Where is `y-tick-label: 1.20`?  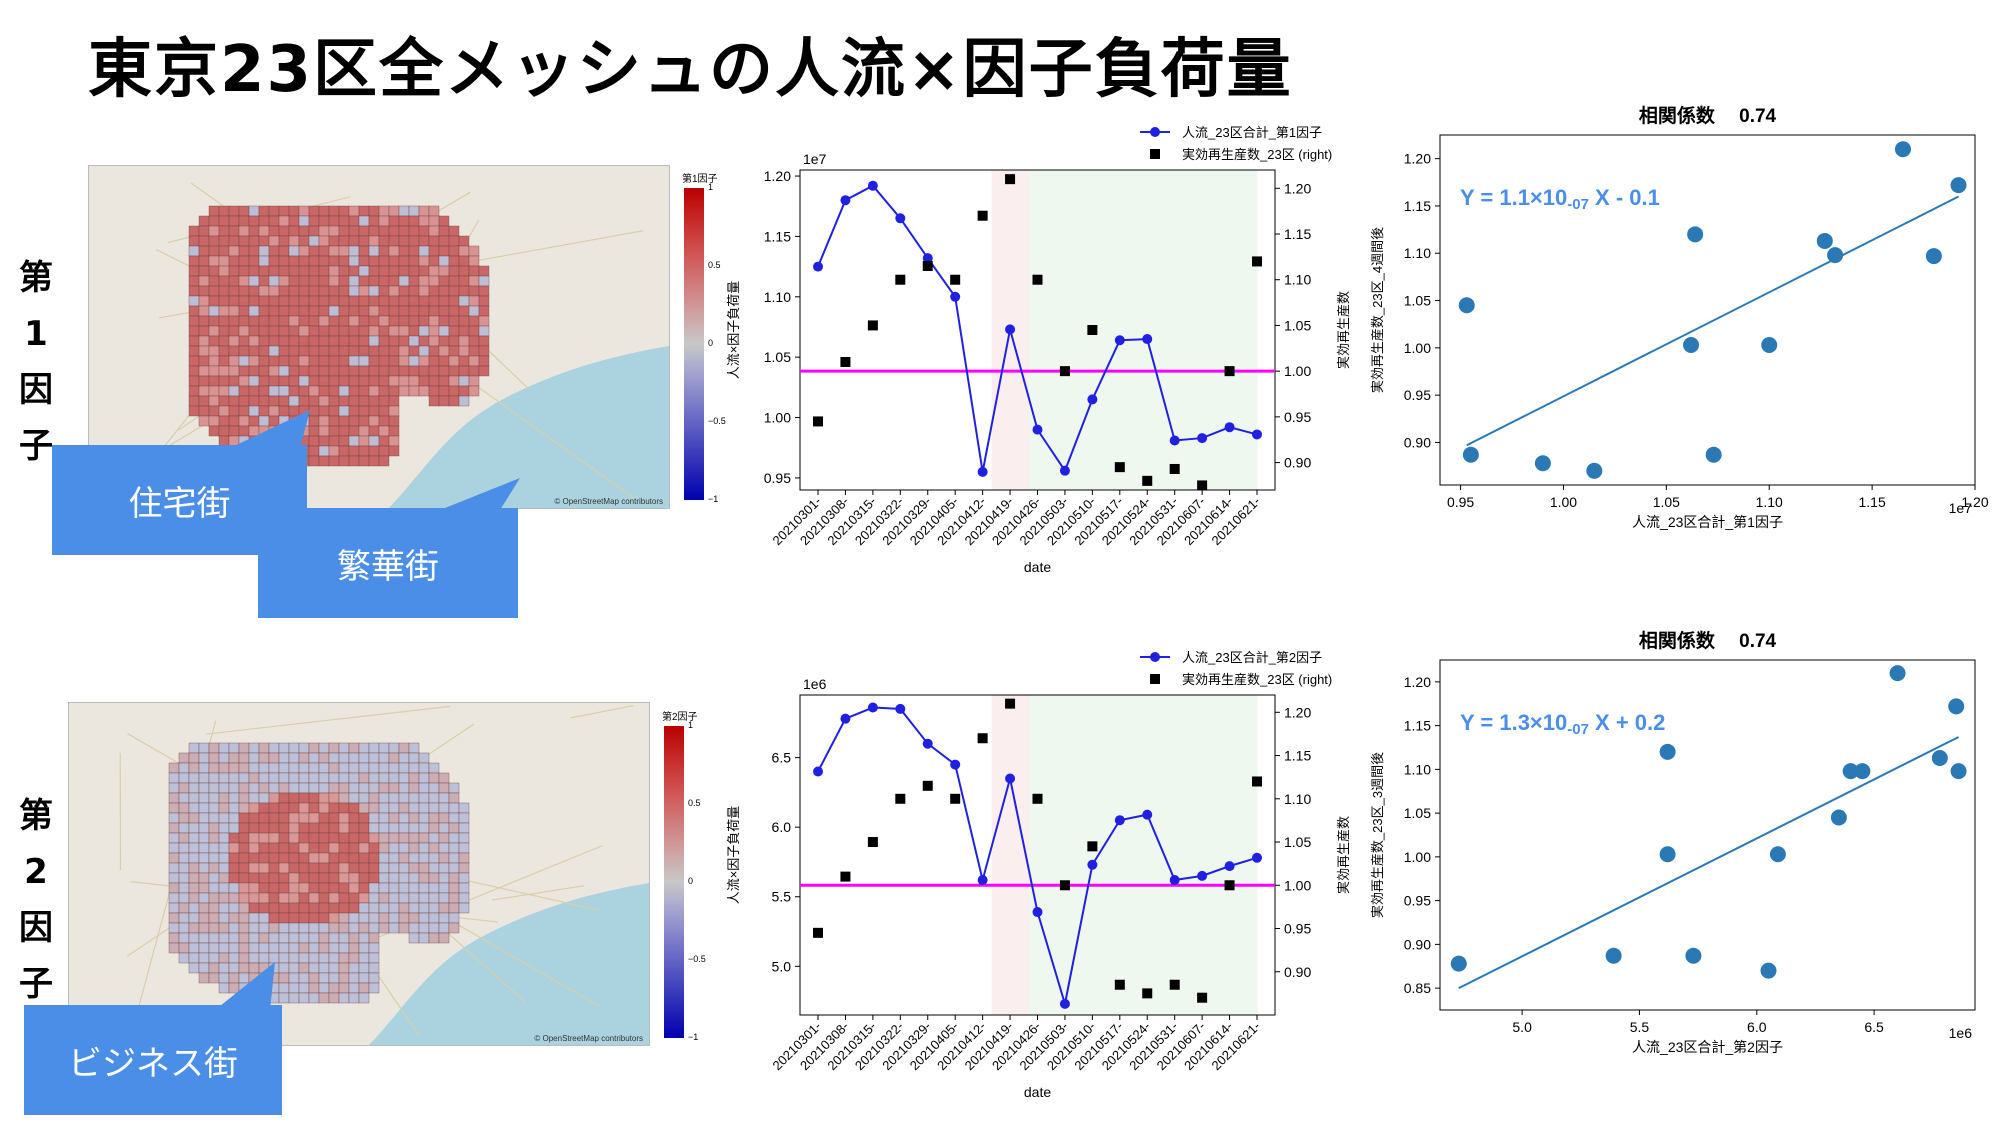 y-tick-label: 1.20 is located at coordinates (1417, 159).